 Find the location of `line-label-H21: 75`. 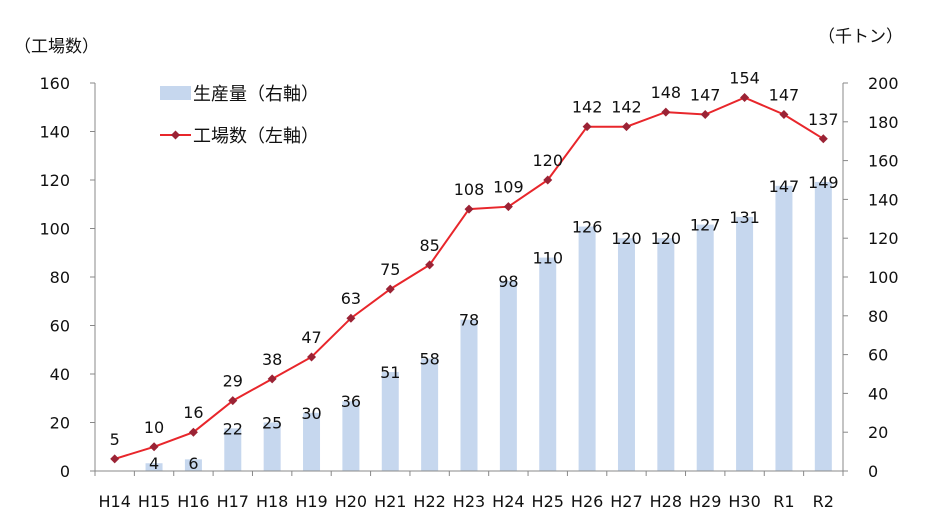

line-label-H21: 75 is located at coordinates (390, 269).